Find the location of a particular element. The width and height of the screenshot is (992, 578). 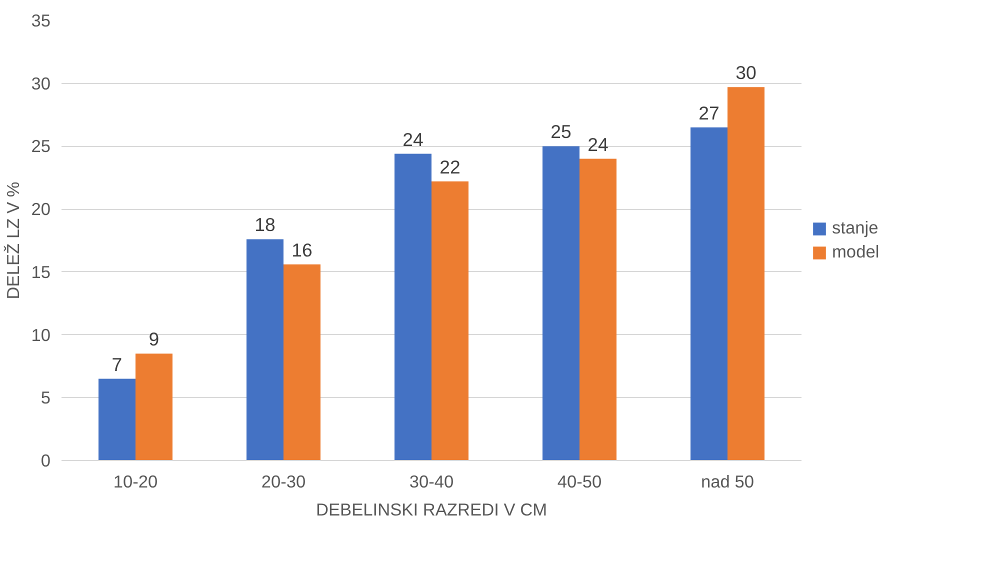

data-label: 30 is located at coordinates (746, 73).